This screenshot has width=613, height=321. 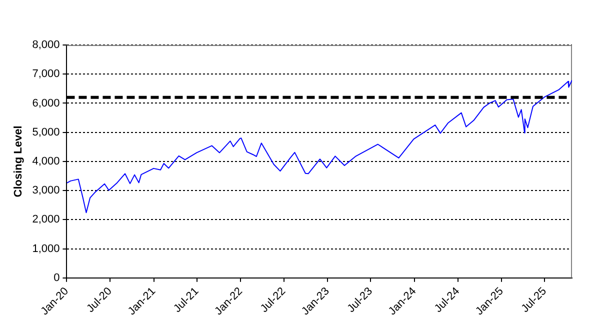 What do you see at coordinates (46, 45) in the screenshot?
I see `y-tick-label: 8,000` at bounding box center [46, 45].